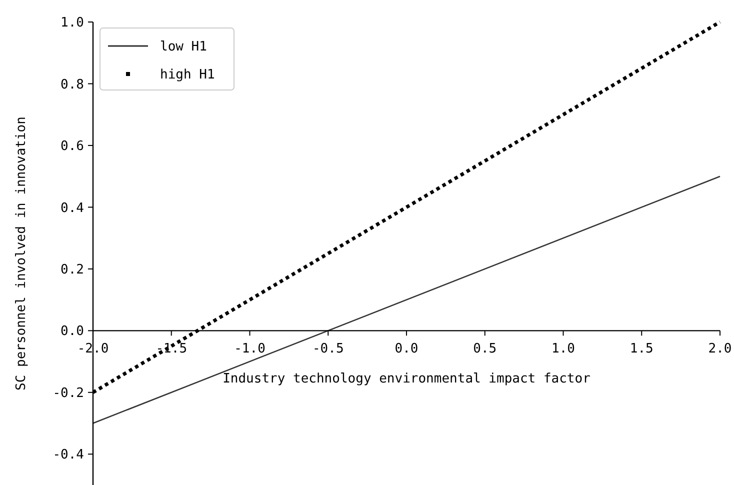  What do you see at coordinates (183, 47) in the screenshot?
I see `legend-label: low H1` at bounding box center [183, 47].